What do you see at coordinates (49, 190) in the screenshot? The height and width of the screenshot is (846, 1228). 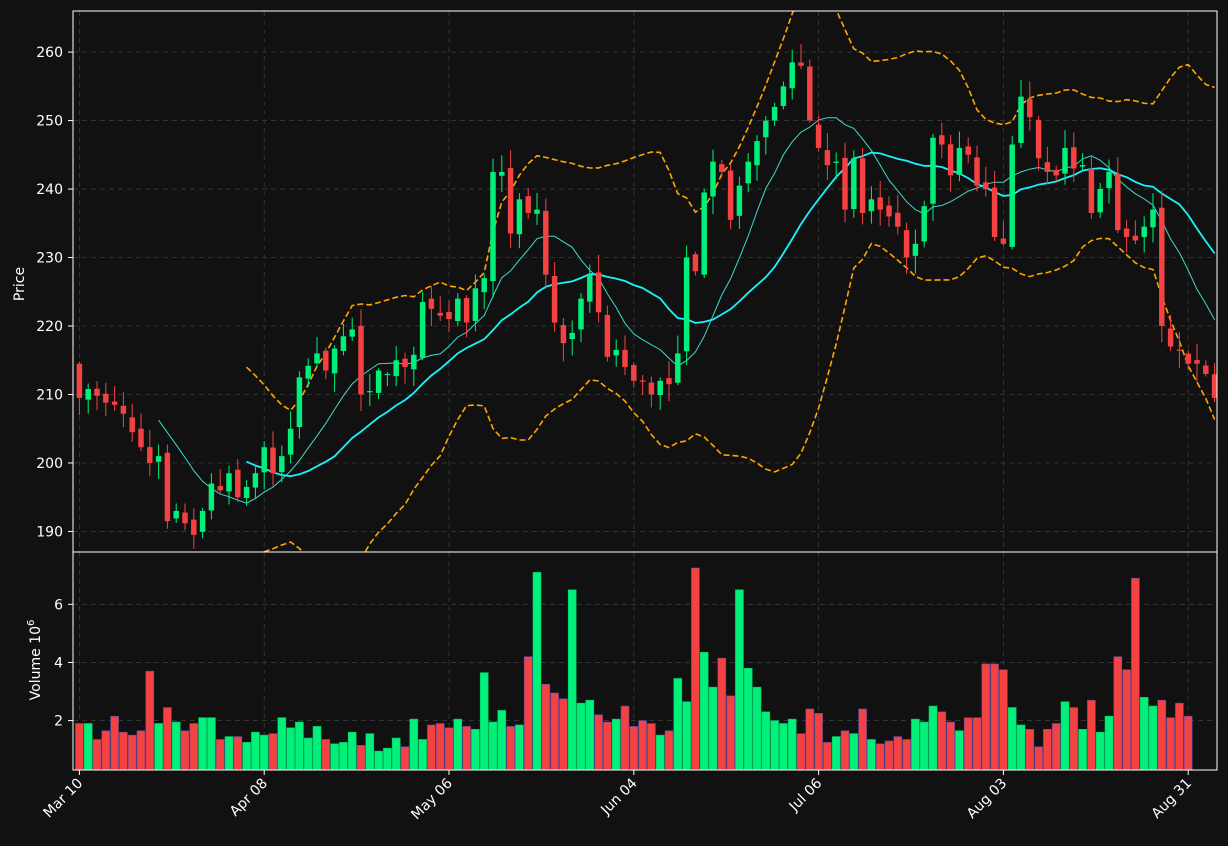 I see `price-tick-label: 240` at bounding box center [49, 190].